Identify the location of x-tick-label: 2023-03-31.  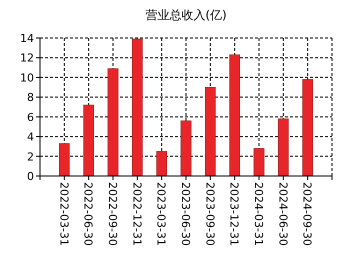
(161, 214).